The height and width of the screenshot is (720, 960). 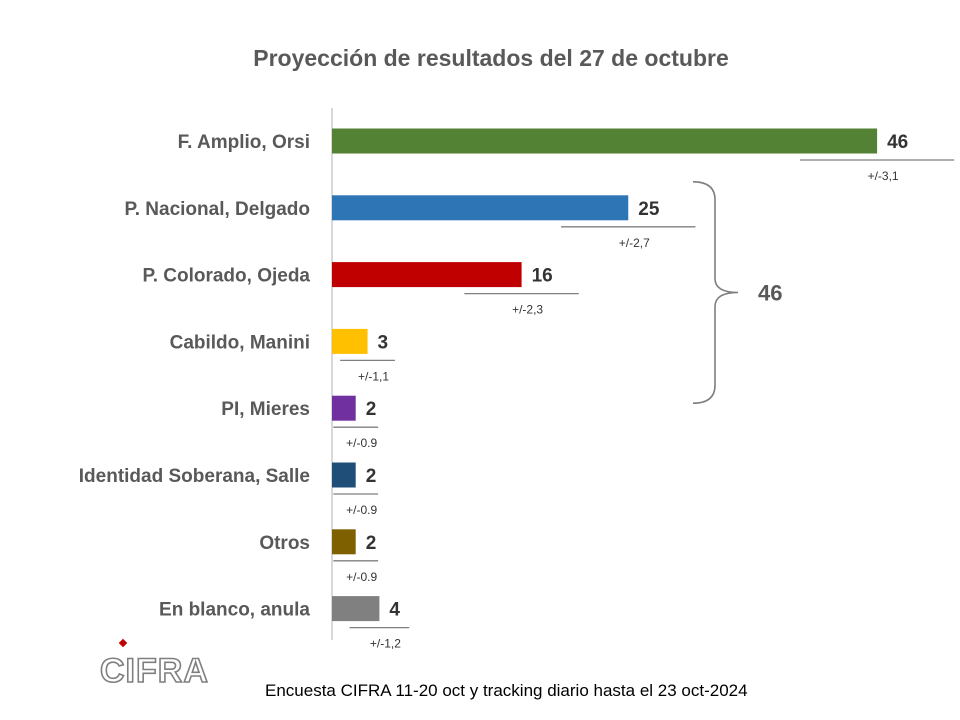 What do you see at coordinates (240, 342) in the screenshot?
I see `category-label: Cabildo, Manini` at bounding box center [240, 342].